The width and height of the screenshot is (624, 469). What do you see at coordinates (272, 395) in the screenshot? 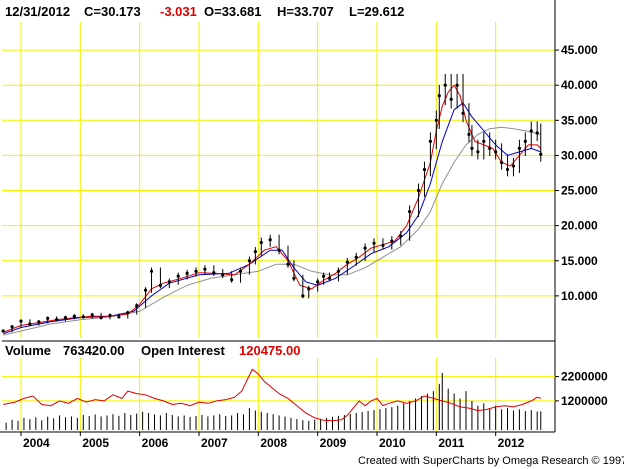
I see `open-interest-line-group` at bounding box center [272, 395].